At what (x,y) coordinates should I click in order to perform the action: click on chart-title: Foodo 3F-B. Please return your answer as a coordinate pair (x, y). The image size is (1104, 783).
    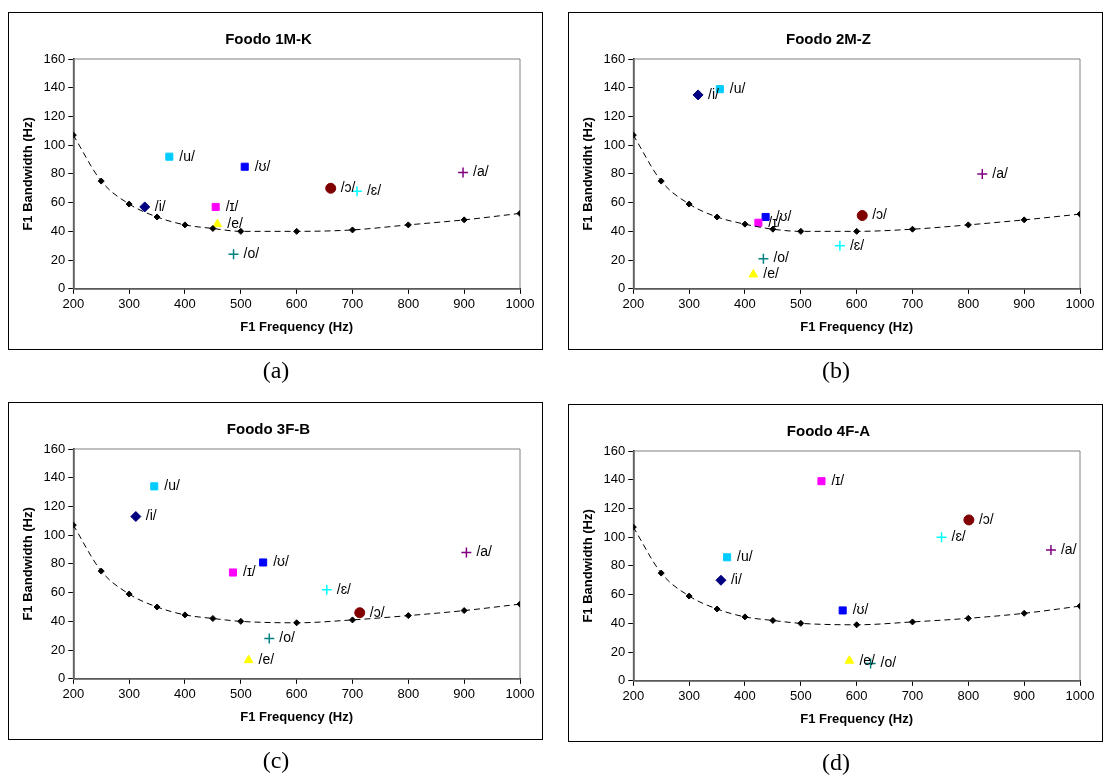
    Looking at the image, I should click on (268, 429).